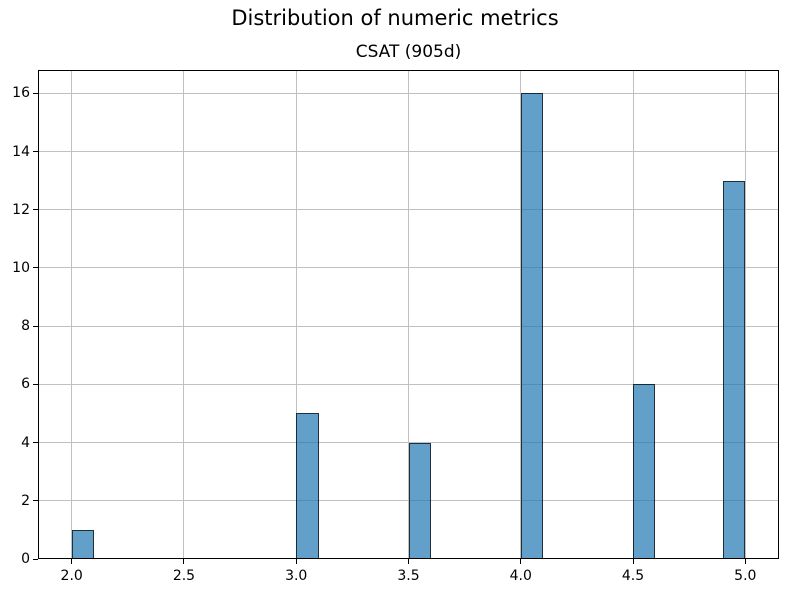 This screenshot has height=593, width=790. Describe the element at coordinates (25, 326) in the screenshot. I see `y-tick-label: 8` at that location.